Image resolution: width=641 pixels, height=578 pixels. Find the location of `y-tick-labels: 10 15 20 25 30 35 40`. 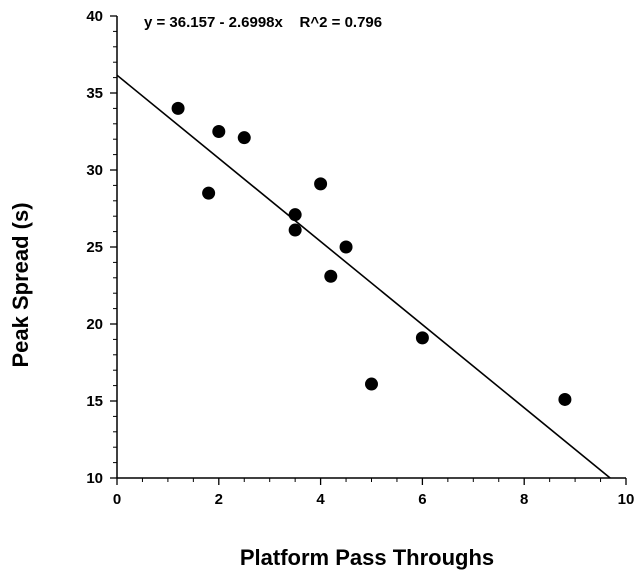

y-tick-labels: 10 15 20 25 30 35 40 is located at coordinates (94, 247).